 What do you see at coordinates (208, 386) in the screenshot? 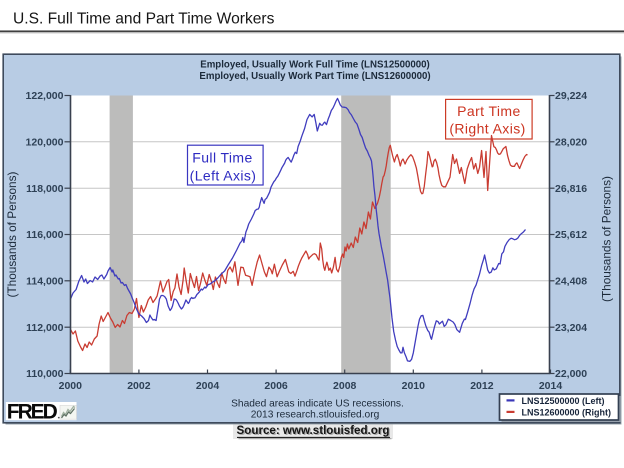
I see `svg-text: 2004` at bounding box center [208, 386].